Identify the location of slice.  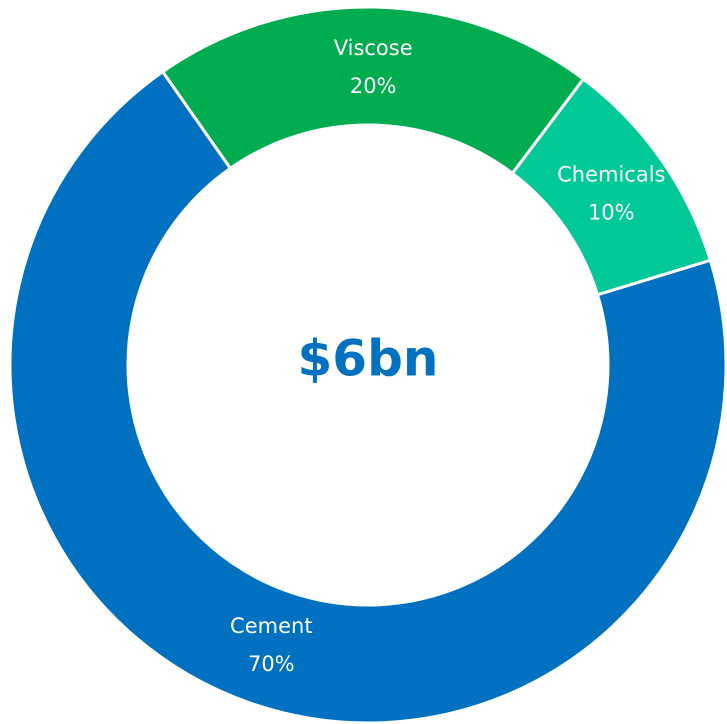
(373, 90).